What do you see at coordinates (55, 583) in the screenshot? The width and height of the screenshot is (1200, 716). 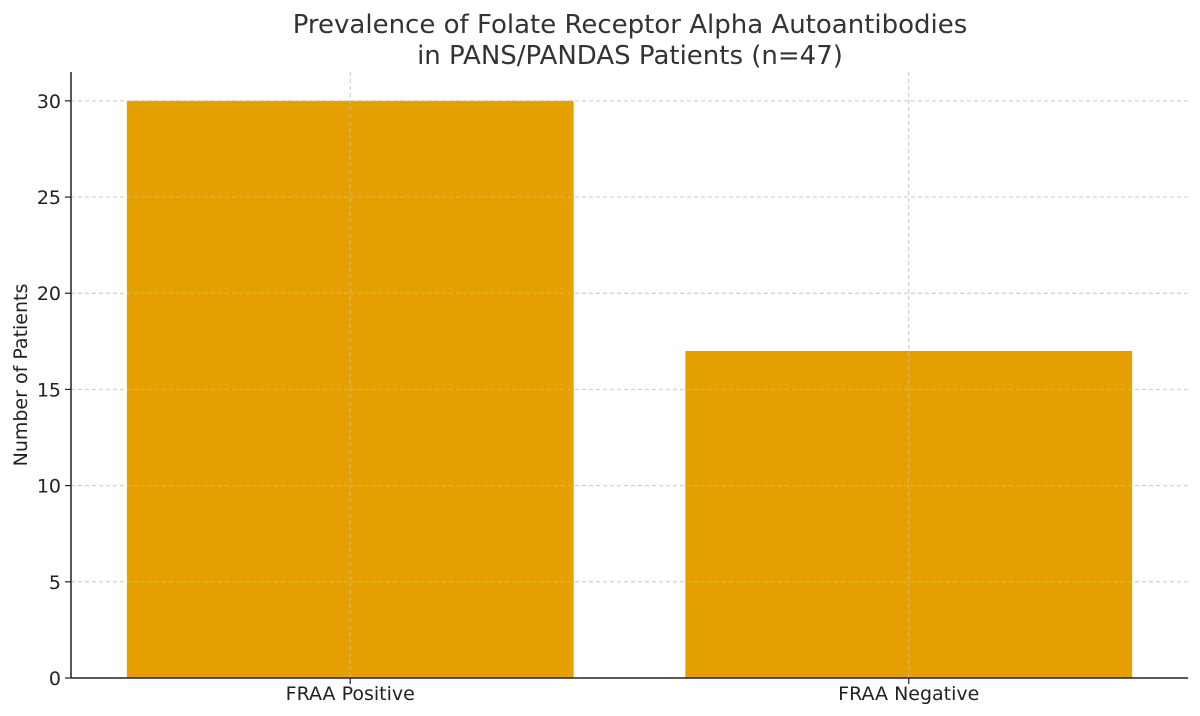 I see `y-tick-label: 5` at bounding box center [55, 583].